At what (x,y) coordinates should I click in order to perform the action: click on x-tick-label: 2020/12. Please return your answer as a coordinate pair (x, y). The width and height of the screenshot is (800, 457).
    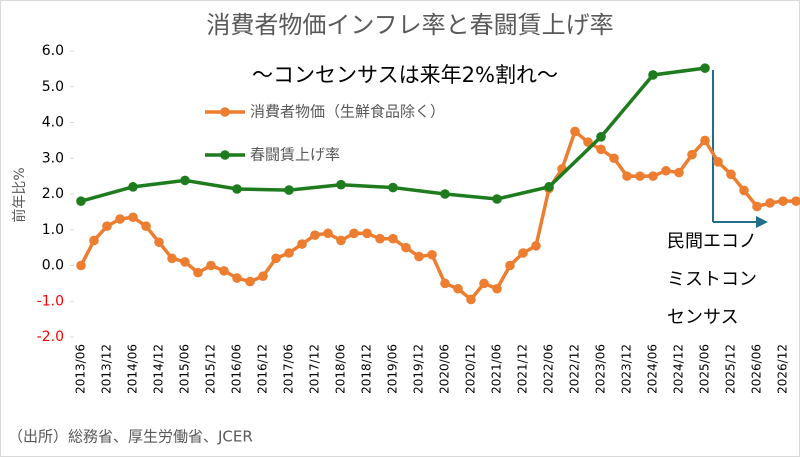
    Looking at the image, I should click on (471, 369).